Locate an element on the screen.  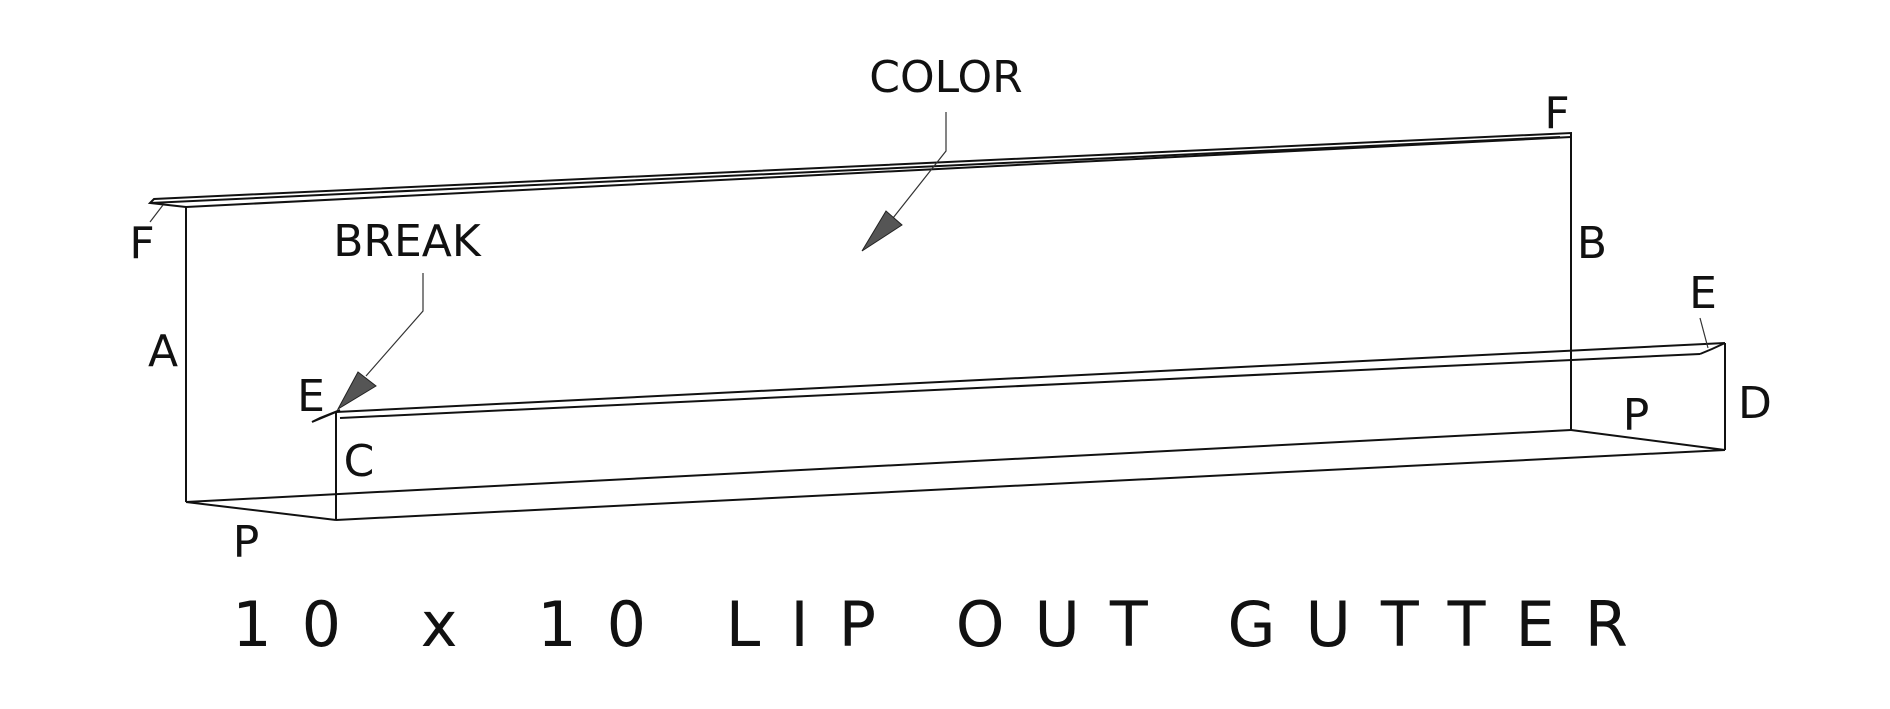
e-right-leader is located at coordinates (1704, 333).